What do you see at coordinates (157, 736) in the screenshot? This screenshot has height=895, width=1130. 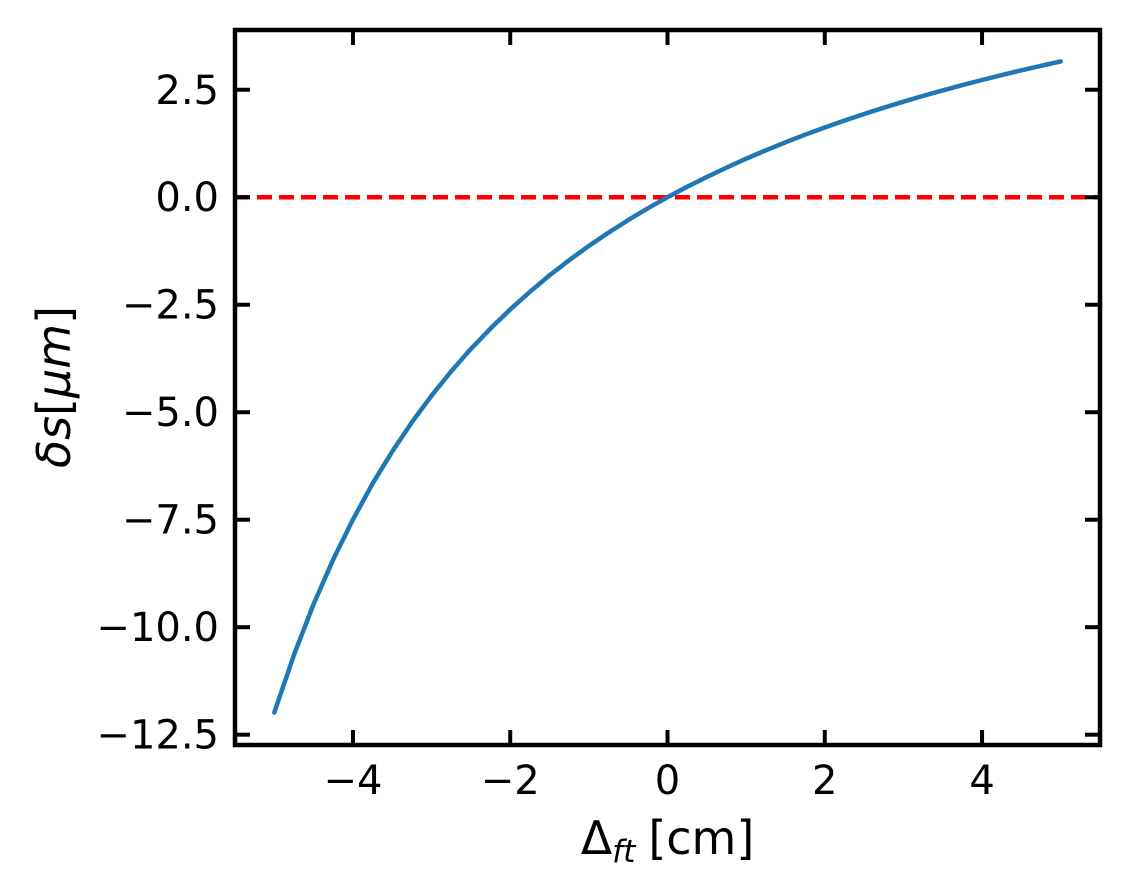 I see `y-tick-label: −12.5` at bounding box center [157, 736].